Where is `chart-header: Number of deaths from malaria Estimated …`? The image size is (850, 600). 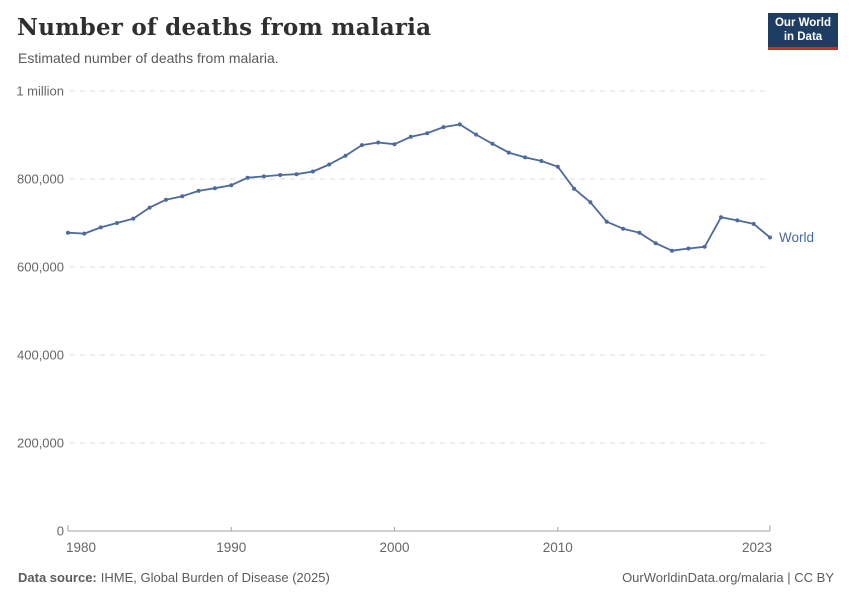 chart-header: Number of deaths from malaria Estimated … is located at coordinates (224, 40).